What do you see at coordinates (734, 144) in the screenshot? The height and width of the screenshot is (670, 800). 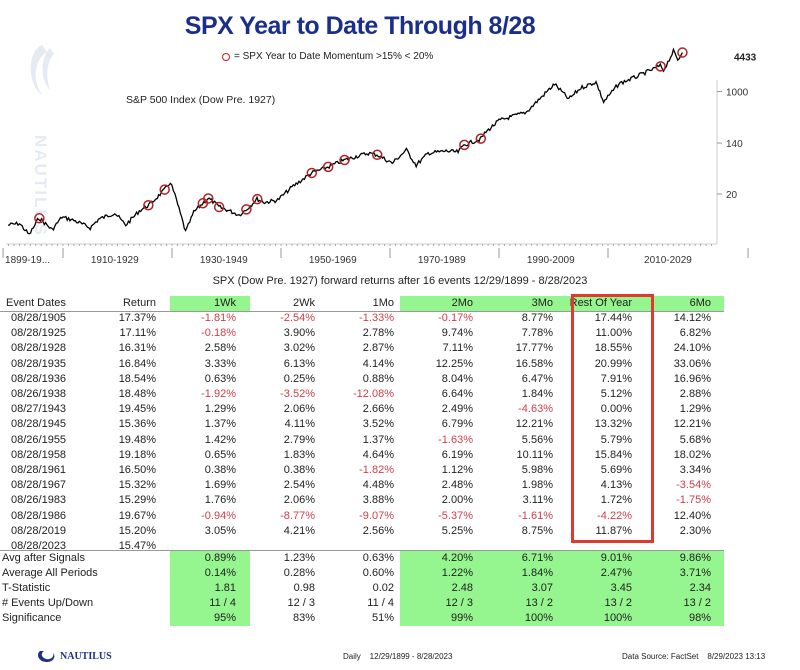 I see `y-tick-label: 140` at bounding box center [734, 144].